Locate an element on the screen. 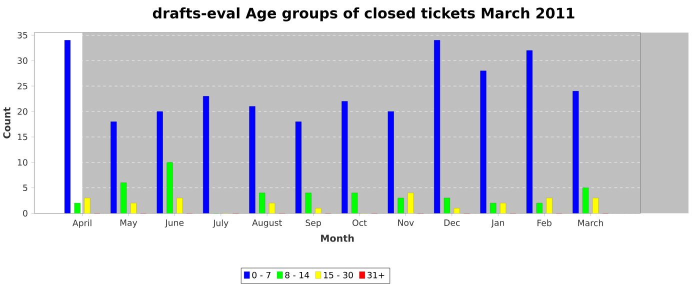 The image size is (700, 288). x-tick-label: April is located at coordinates (82, 223).